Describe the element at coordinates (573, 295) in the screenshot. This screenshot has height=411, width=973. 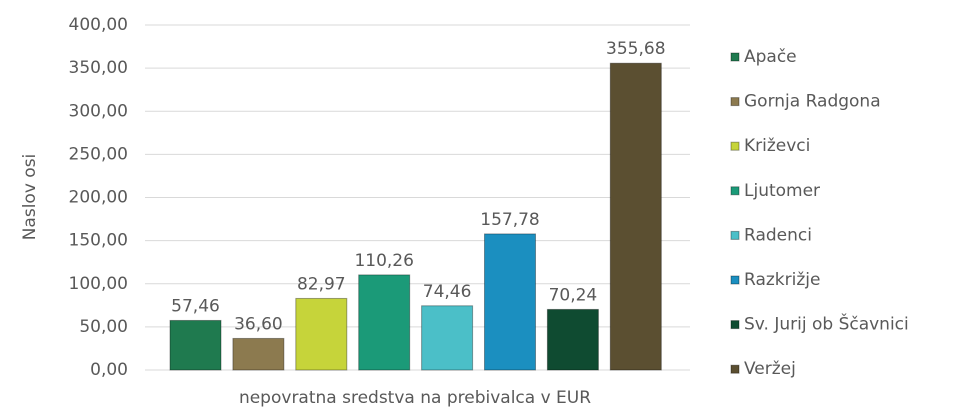
I see `data-label: 70,24` at that location.